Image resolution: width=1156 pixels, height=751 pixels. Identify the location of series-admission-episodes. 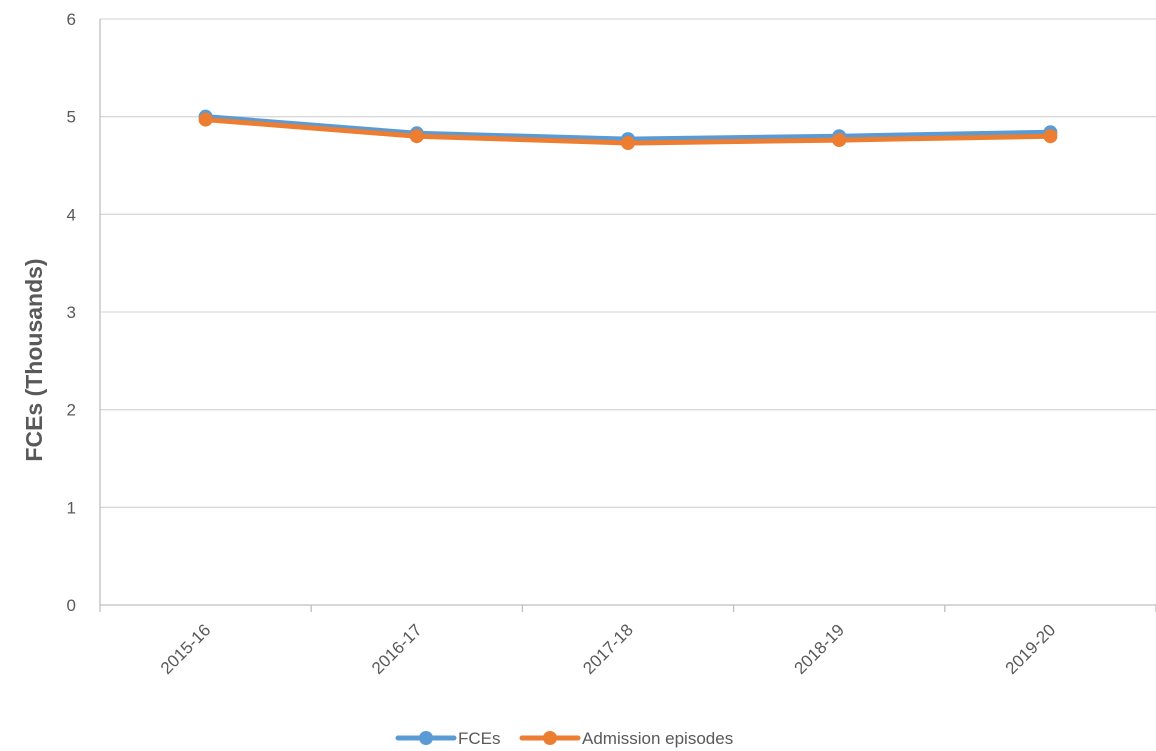
(628, 131).